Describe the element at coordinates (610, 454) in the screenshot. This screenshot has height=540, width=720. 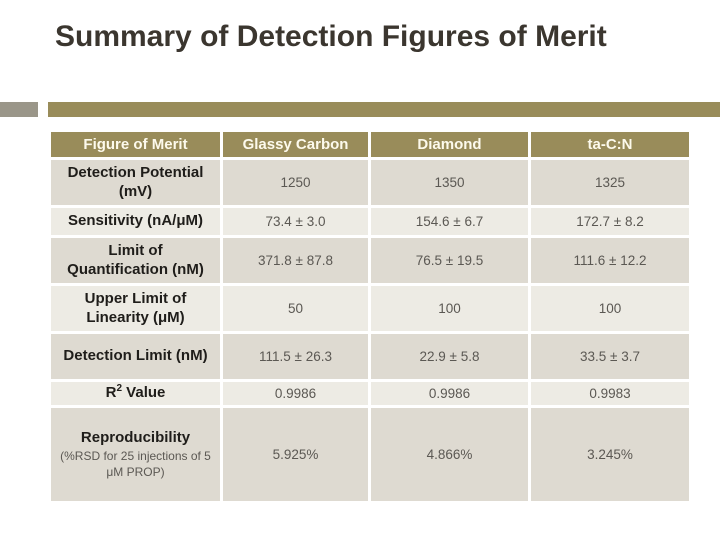
I see `cell-value: 3.245%` at that location.